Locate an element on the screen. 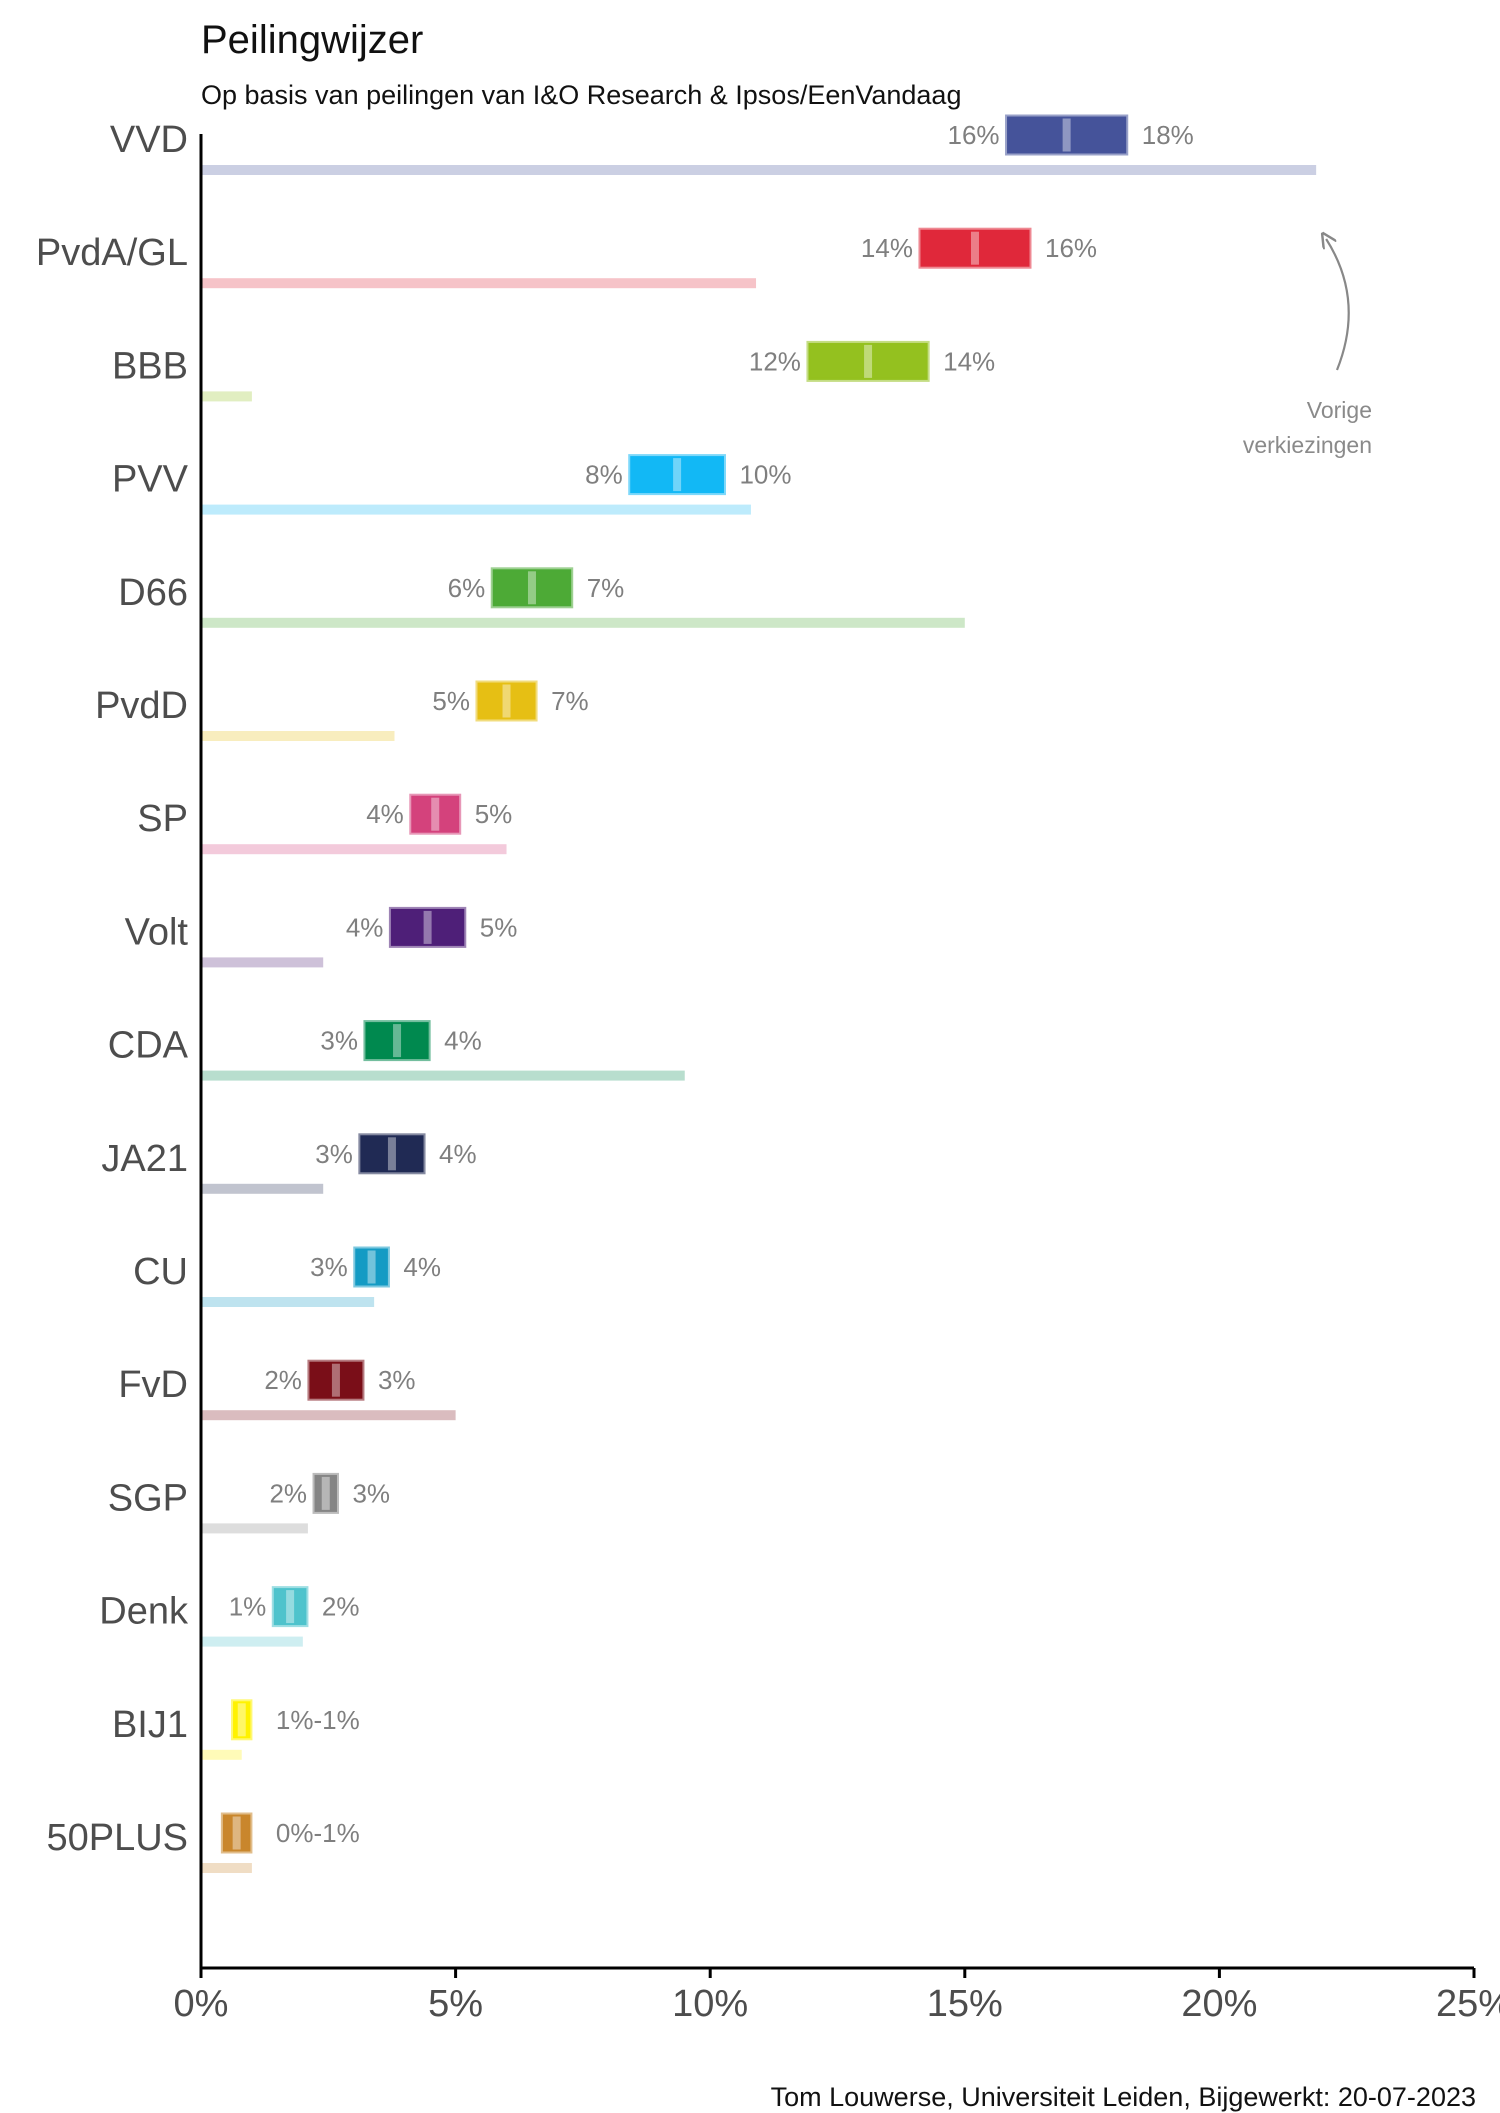 This screenshot has height=2113, width=1500. annotation-text-line: verkiezingen is located at coordinates (1307, 445).